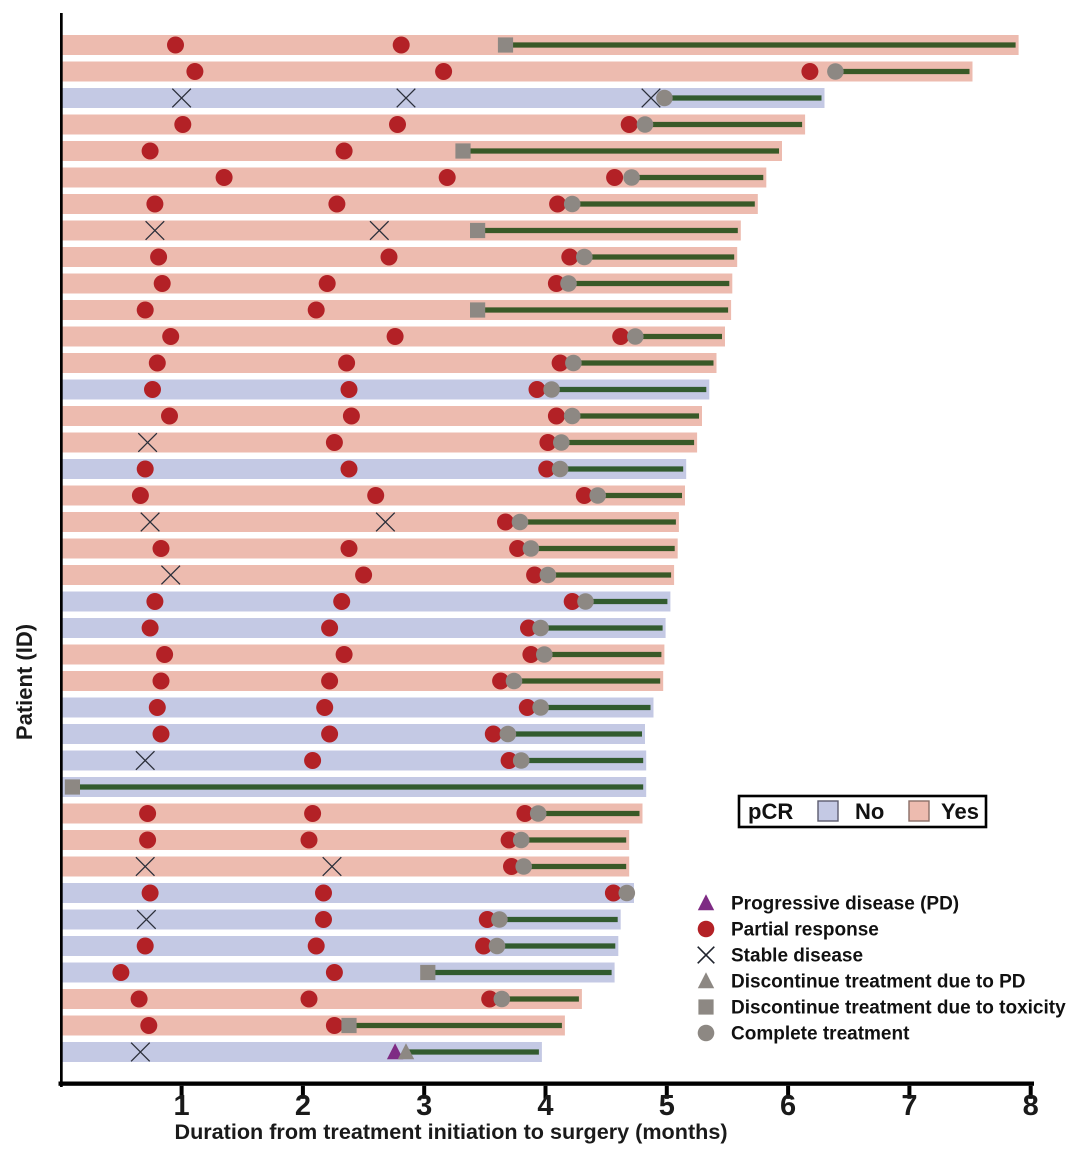 Image resolution: width=1080 pixels, height=1162 pixels. Describe the element at coordinates (545, 1106) in the screenshot. I see `svg-text: 4` at that location.